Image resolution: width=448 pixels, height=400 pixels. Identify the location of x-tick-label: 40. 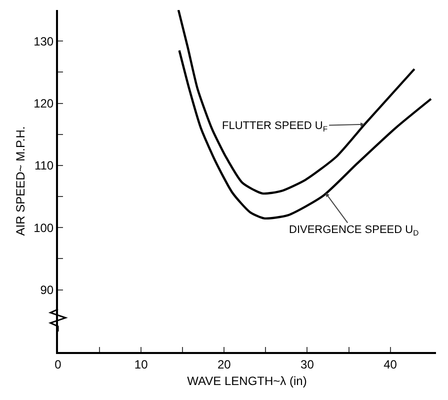
(391, 364).